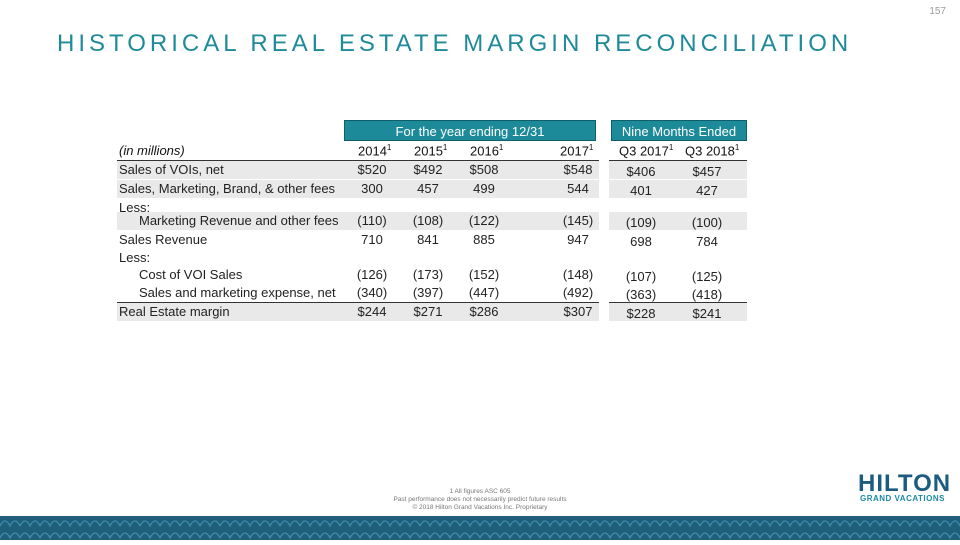  Describe the element at coordinates (641, 313) in the screenshot. I see `cell: $228` at that location.